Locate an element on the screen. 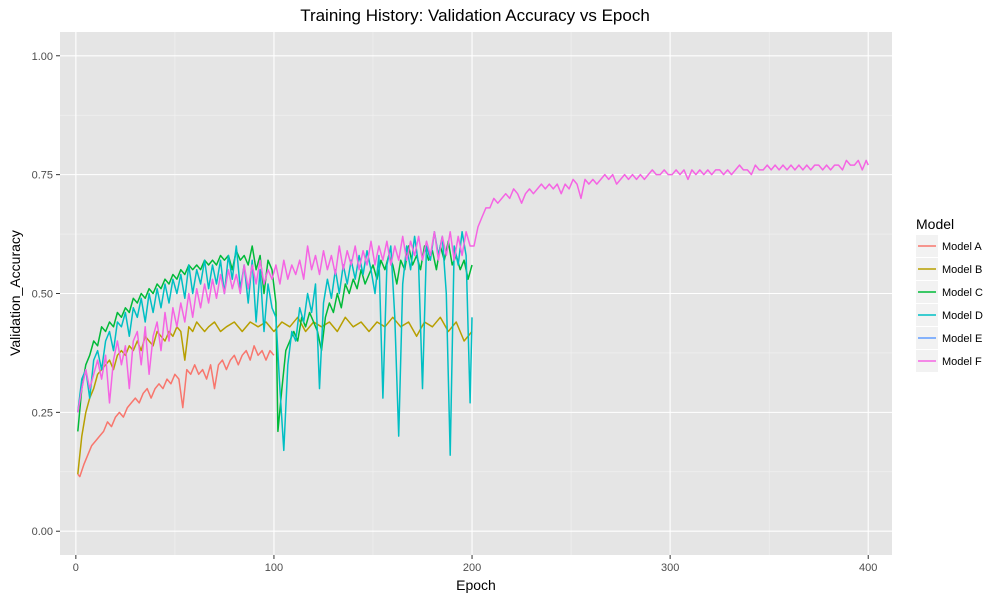  x-tick-label: 400 is located at coordinates (868, 568).